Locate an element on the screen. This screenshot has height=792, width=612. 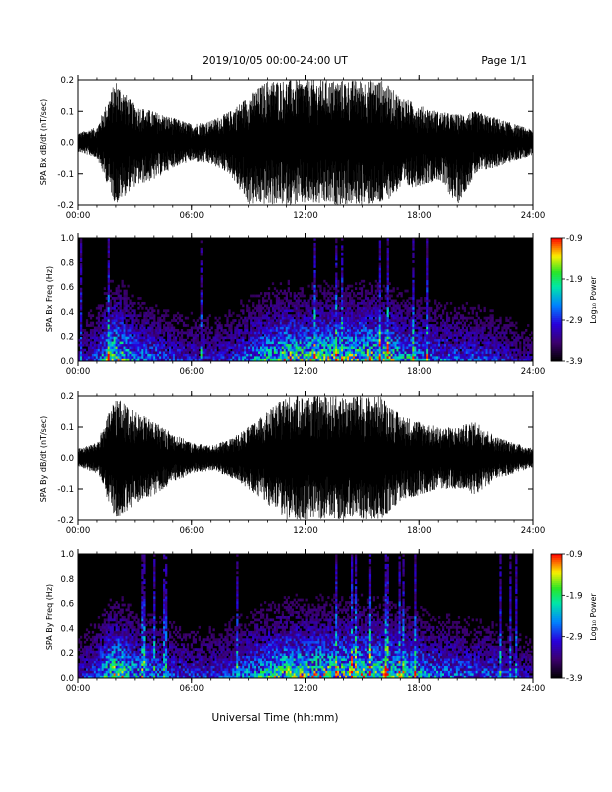
date-range-title: 2019/10/05 00:00-24:00 UT is located at coordinates (275, 61).